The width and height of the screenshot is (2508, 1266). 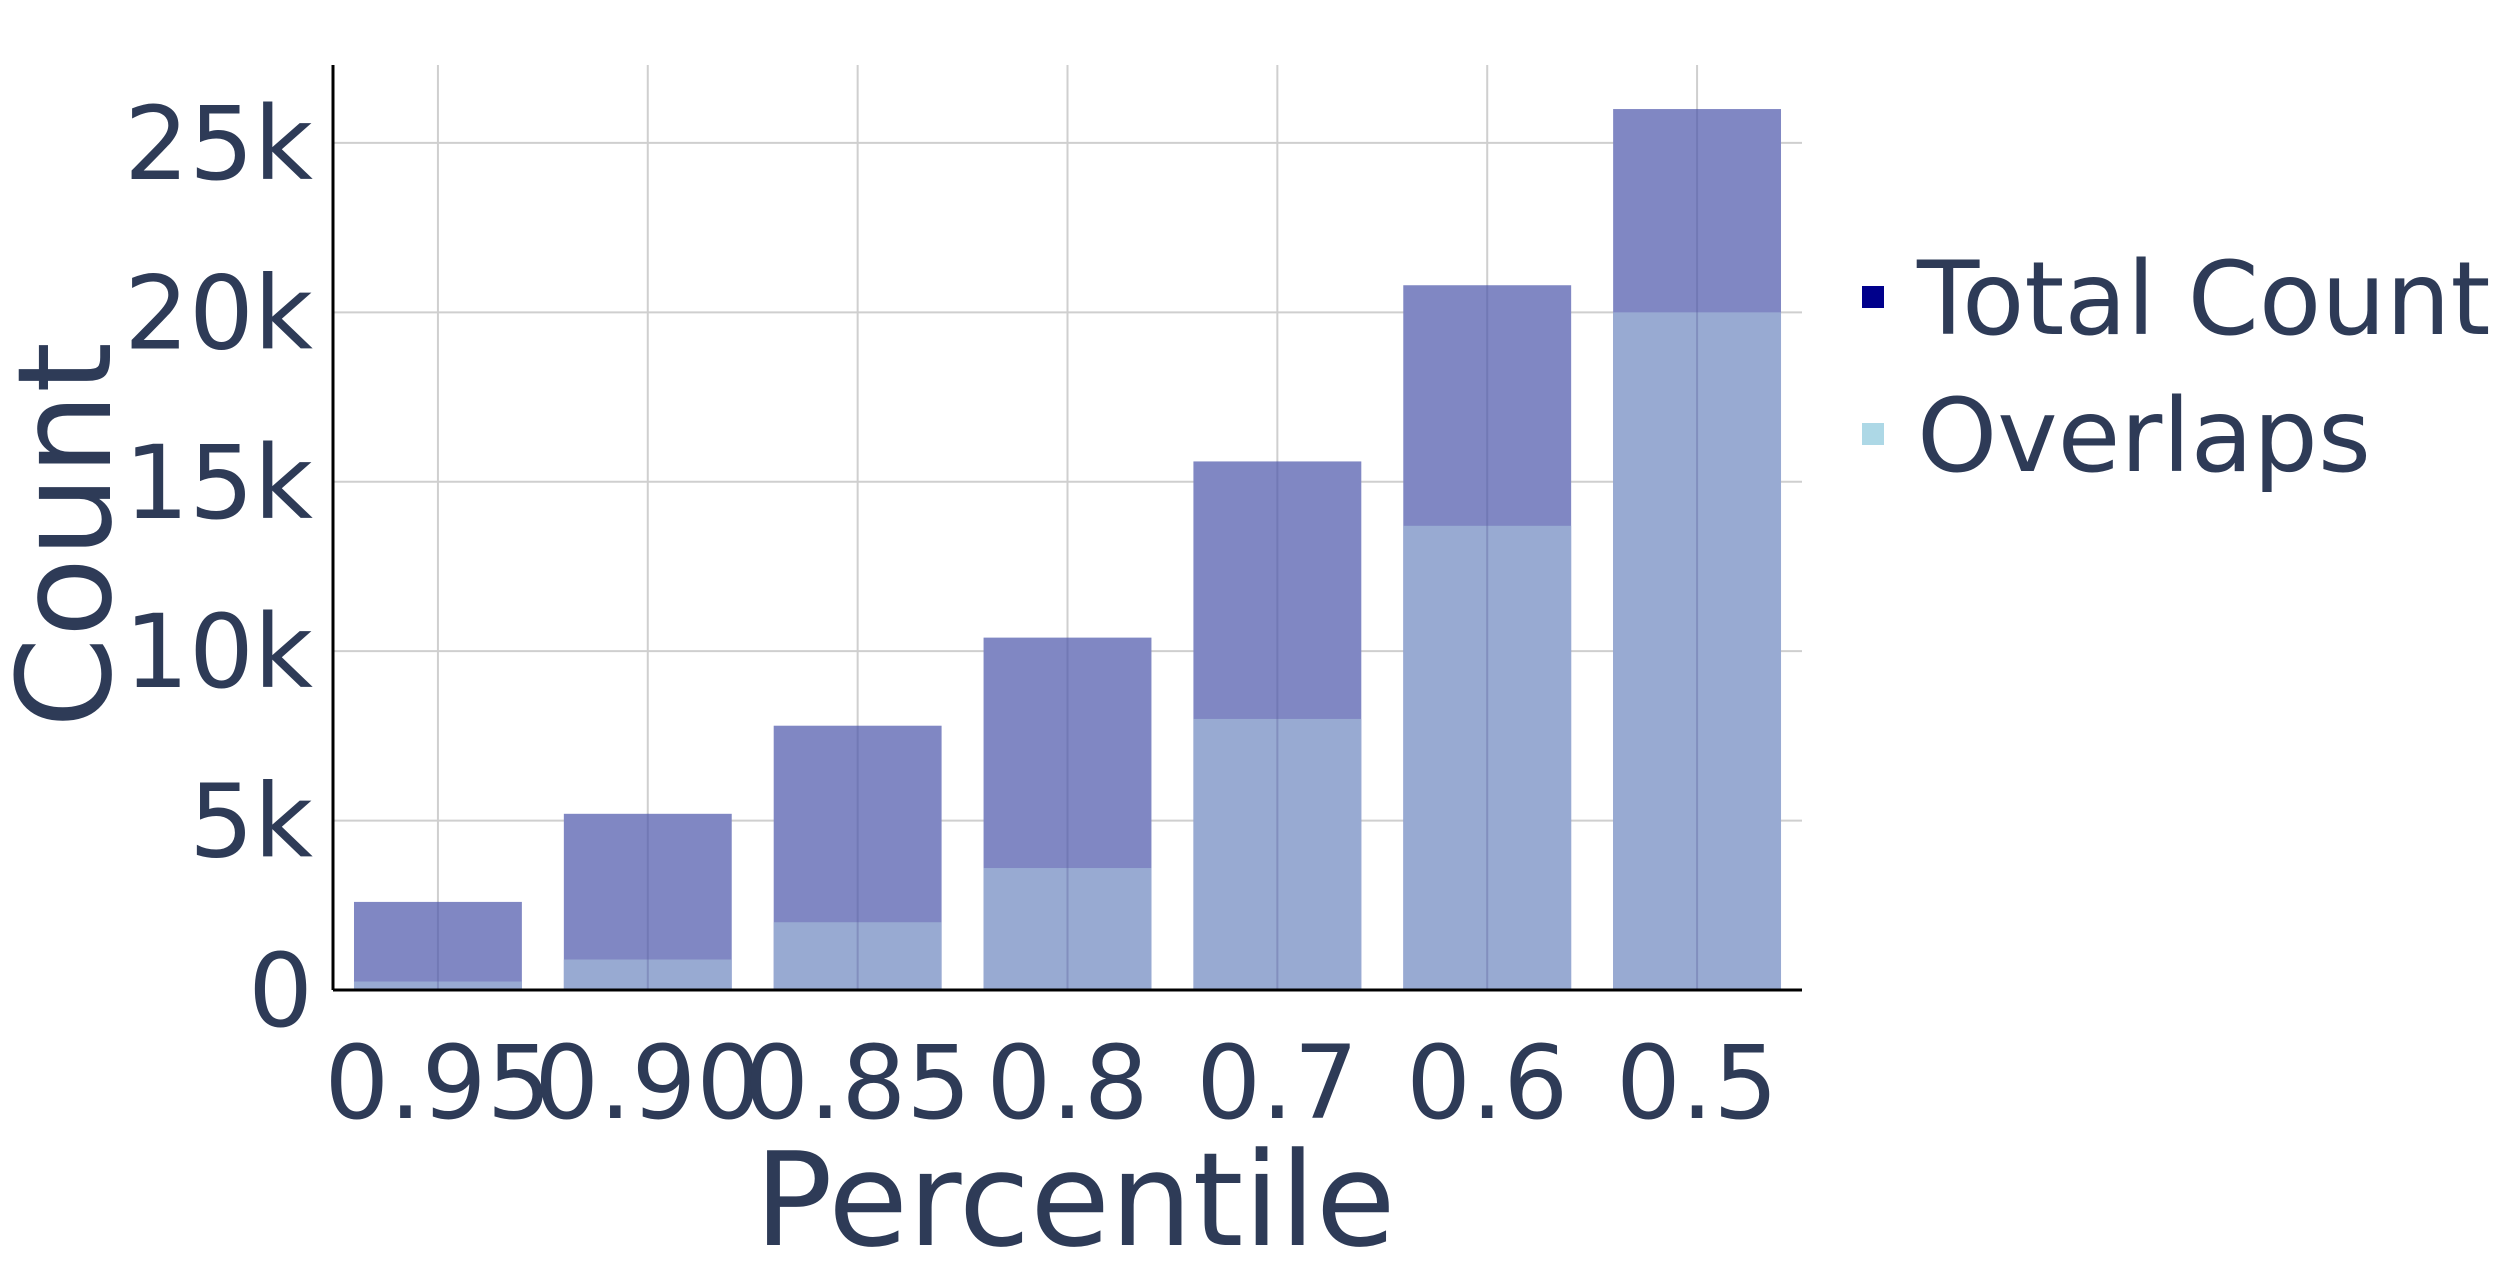 What do you see at coordinates (218, 313) in the screenshot?
I see `y-tick-label-4: 20k` at bounding box center [218, 313].